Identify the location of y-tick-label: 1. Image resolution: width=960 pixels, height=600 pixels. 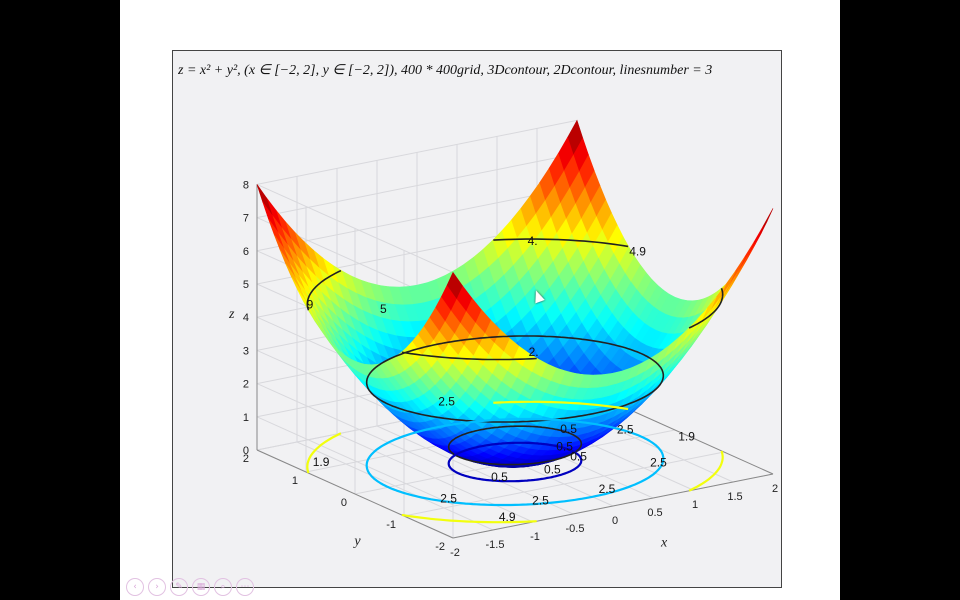
(295, 481).